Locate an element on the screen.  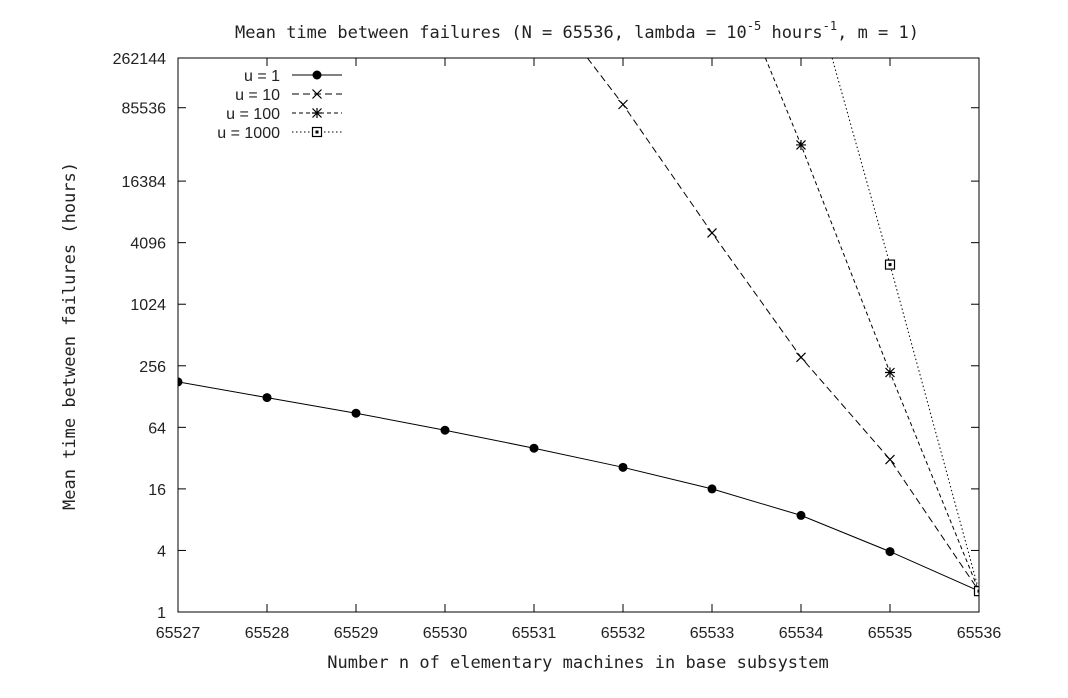
y-tick-label: 16384 is located at coordinates (144, 182).